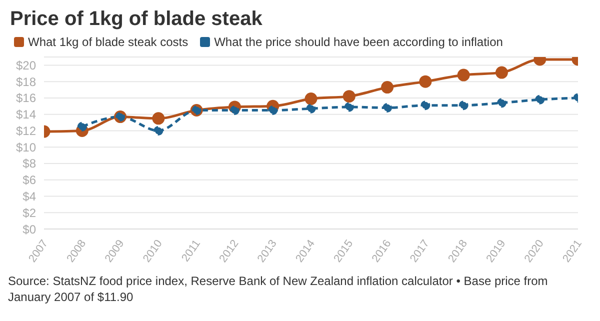 This screenshot has width=600, height=321. I want to click on legend-label: What the price should have been according to inflation, so click(358, 42).